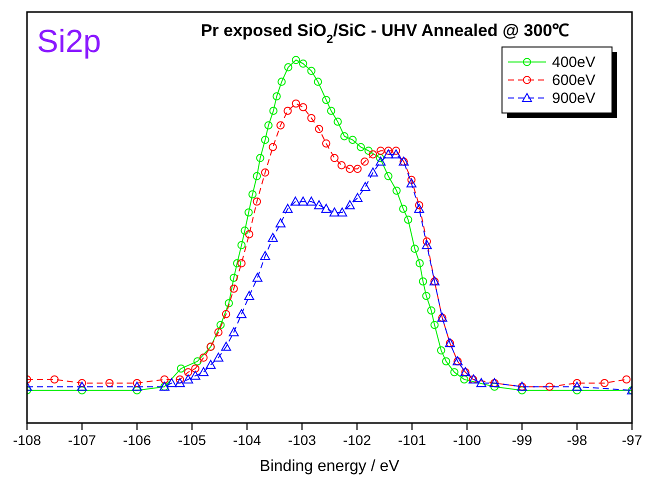  What do you see at coordinates (302, 440) in the screenshot?
I see `x-tick-label: -103` at bounding box center [302, 440].